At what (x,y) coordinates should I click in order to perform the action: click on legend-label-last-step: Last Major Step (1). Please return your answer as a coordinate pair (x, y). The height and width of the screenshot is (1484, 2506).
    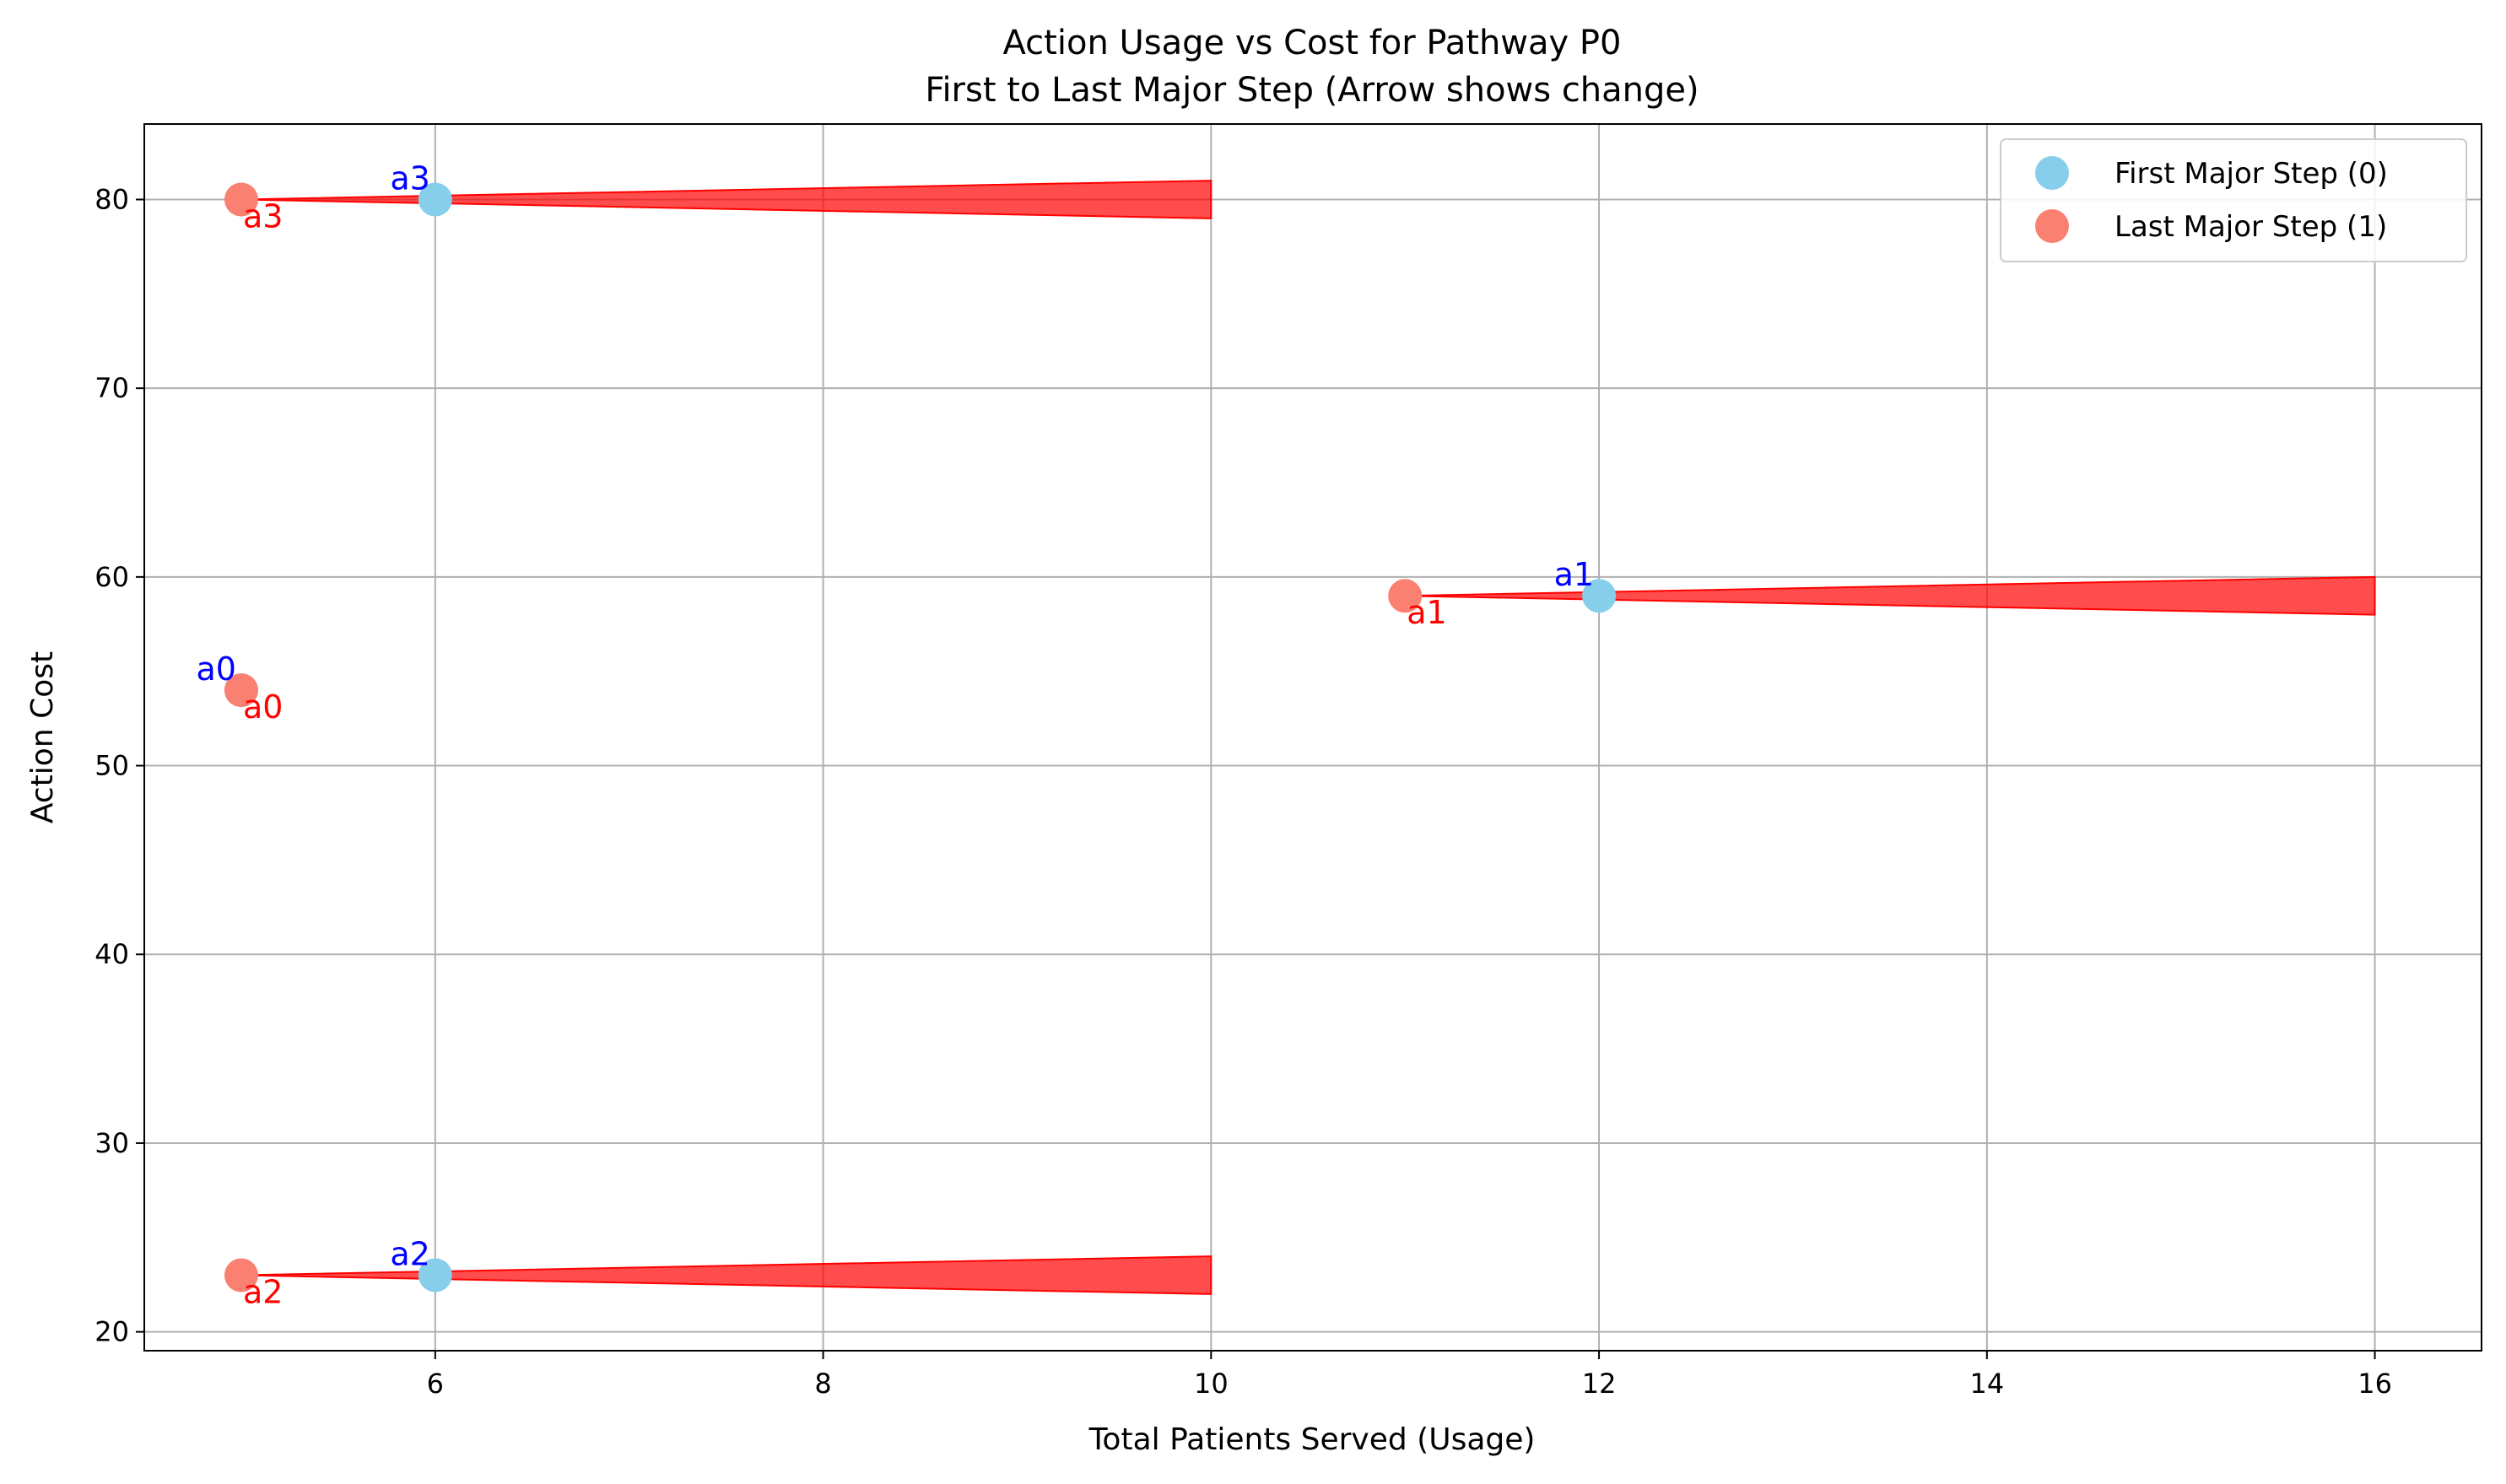
    Looking at the image, I should click on (2250, 227).